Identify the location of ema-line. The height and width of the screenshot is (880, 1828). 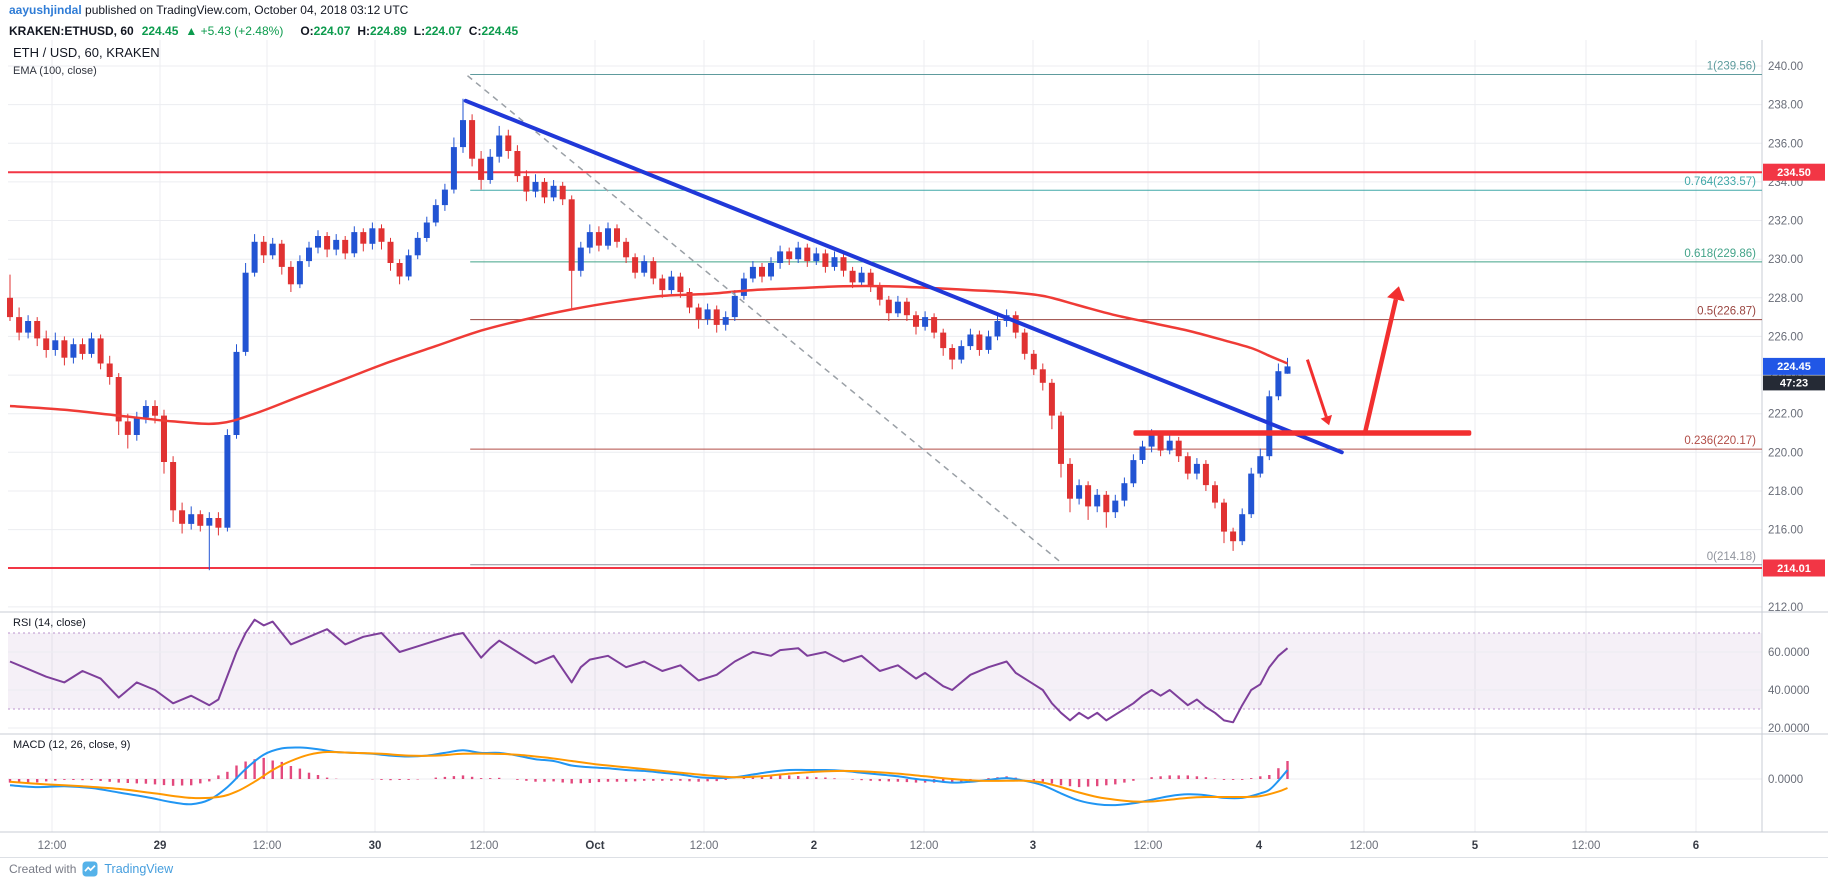
(648, 355).